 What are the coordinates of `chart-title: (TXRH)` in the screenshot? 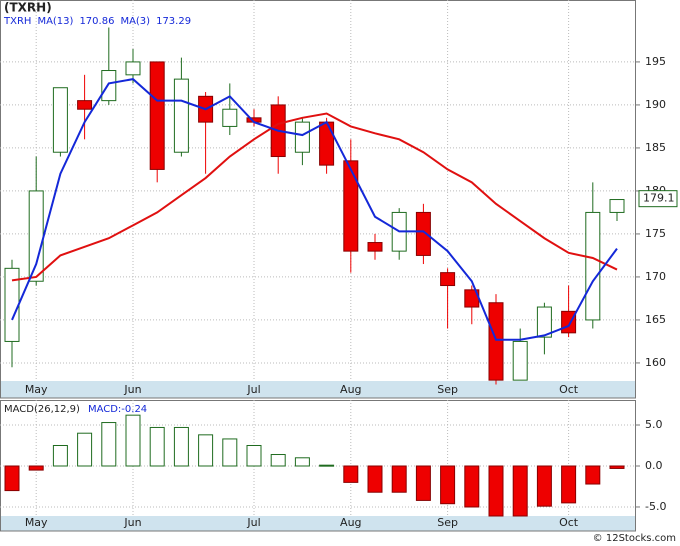 It's located at (28, 8).